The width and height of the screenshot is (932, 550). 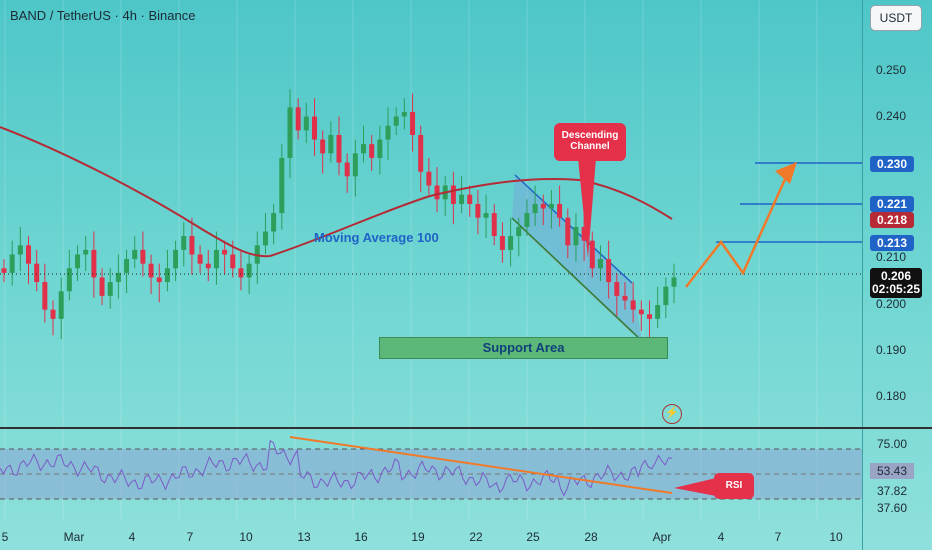 I want to click on flash-icon: ⚡, so click(x=672, y=414).